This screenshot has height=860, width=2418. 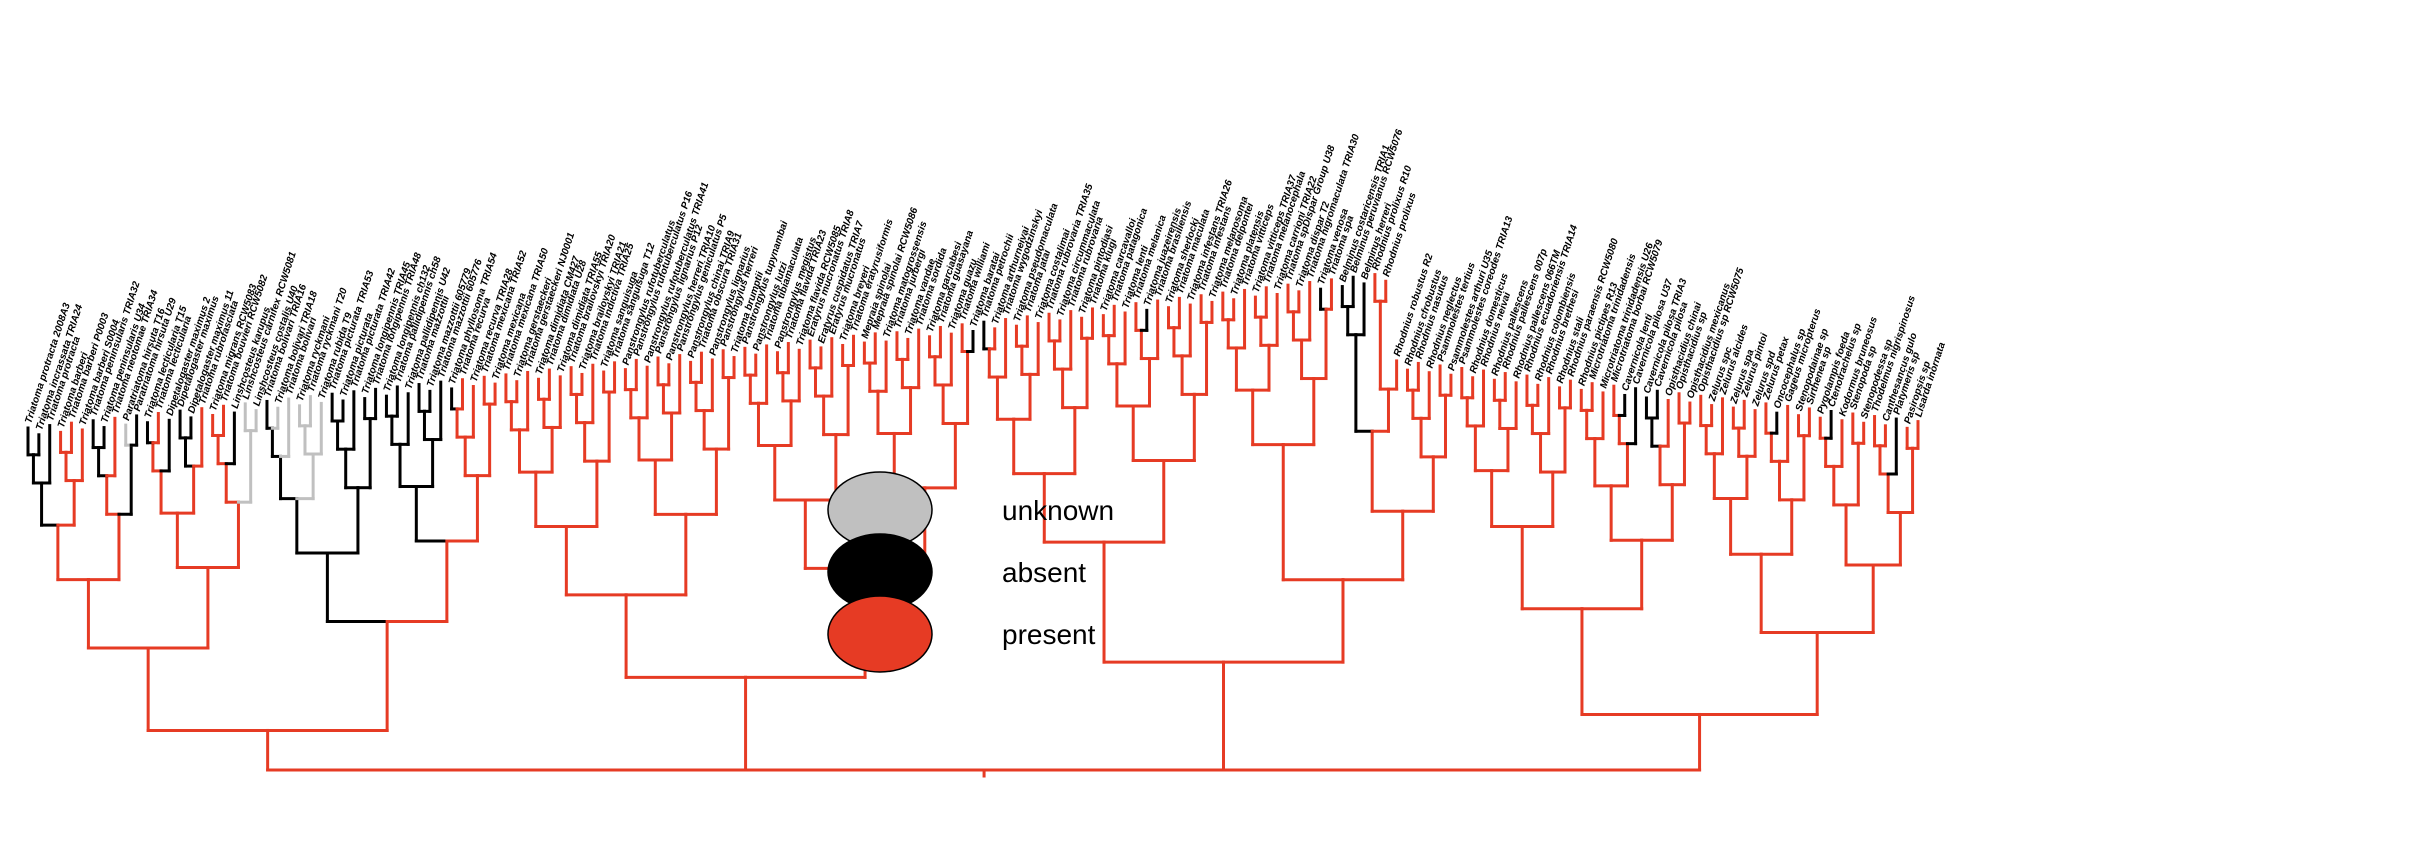 I want to click on legend-label-absent: absent, so click(x=1044, y=572).